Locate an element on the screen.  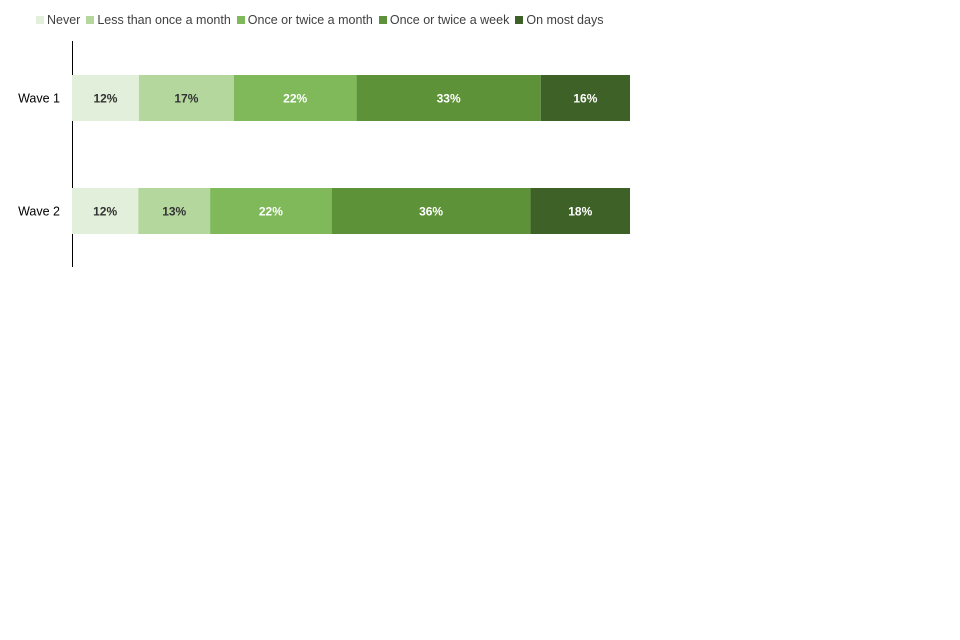
data-label: 33% is located at coordinates (449, 99).